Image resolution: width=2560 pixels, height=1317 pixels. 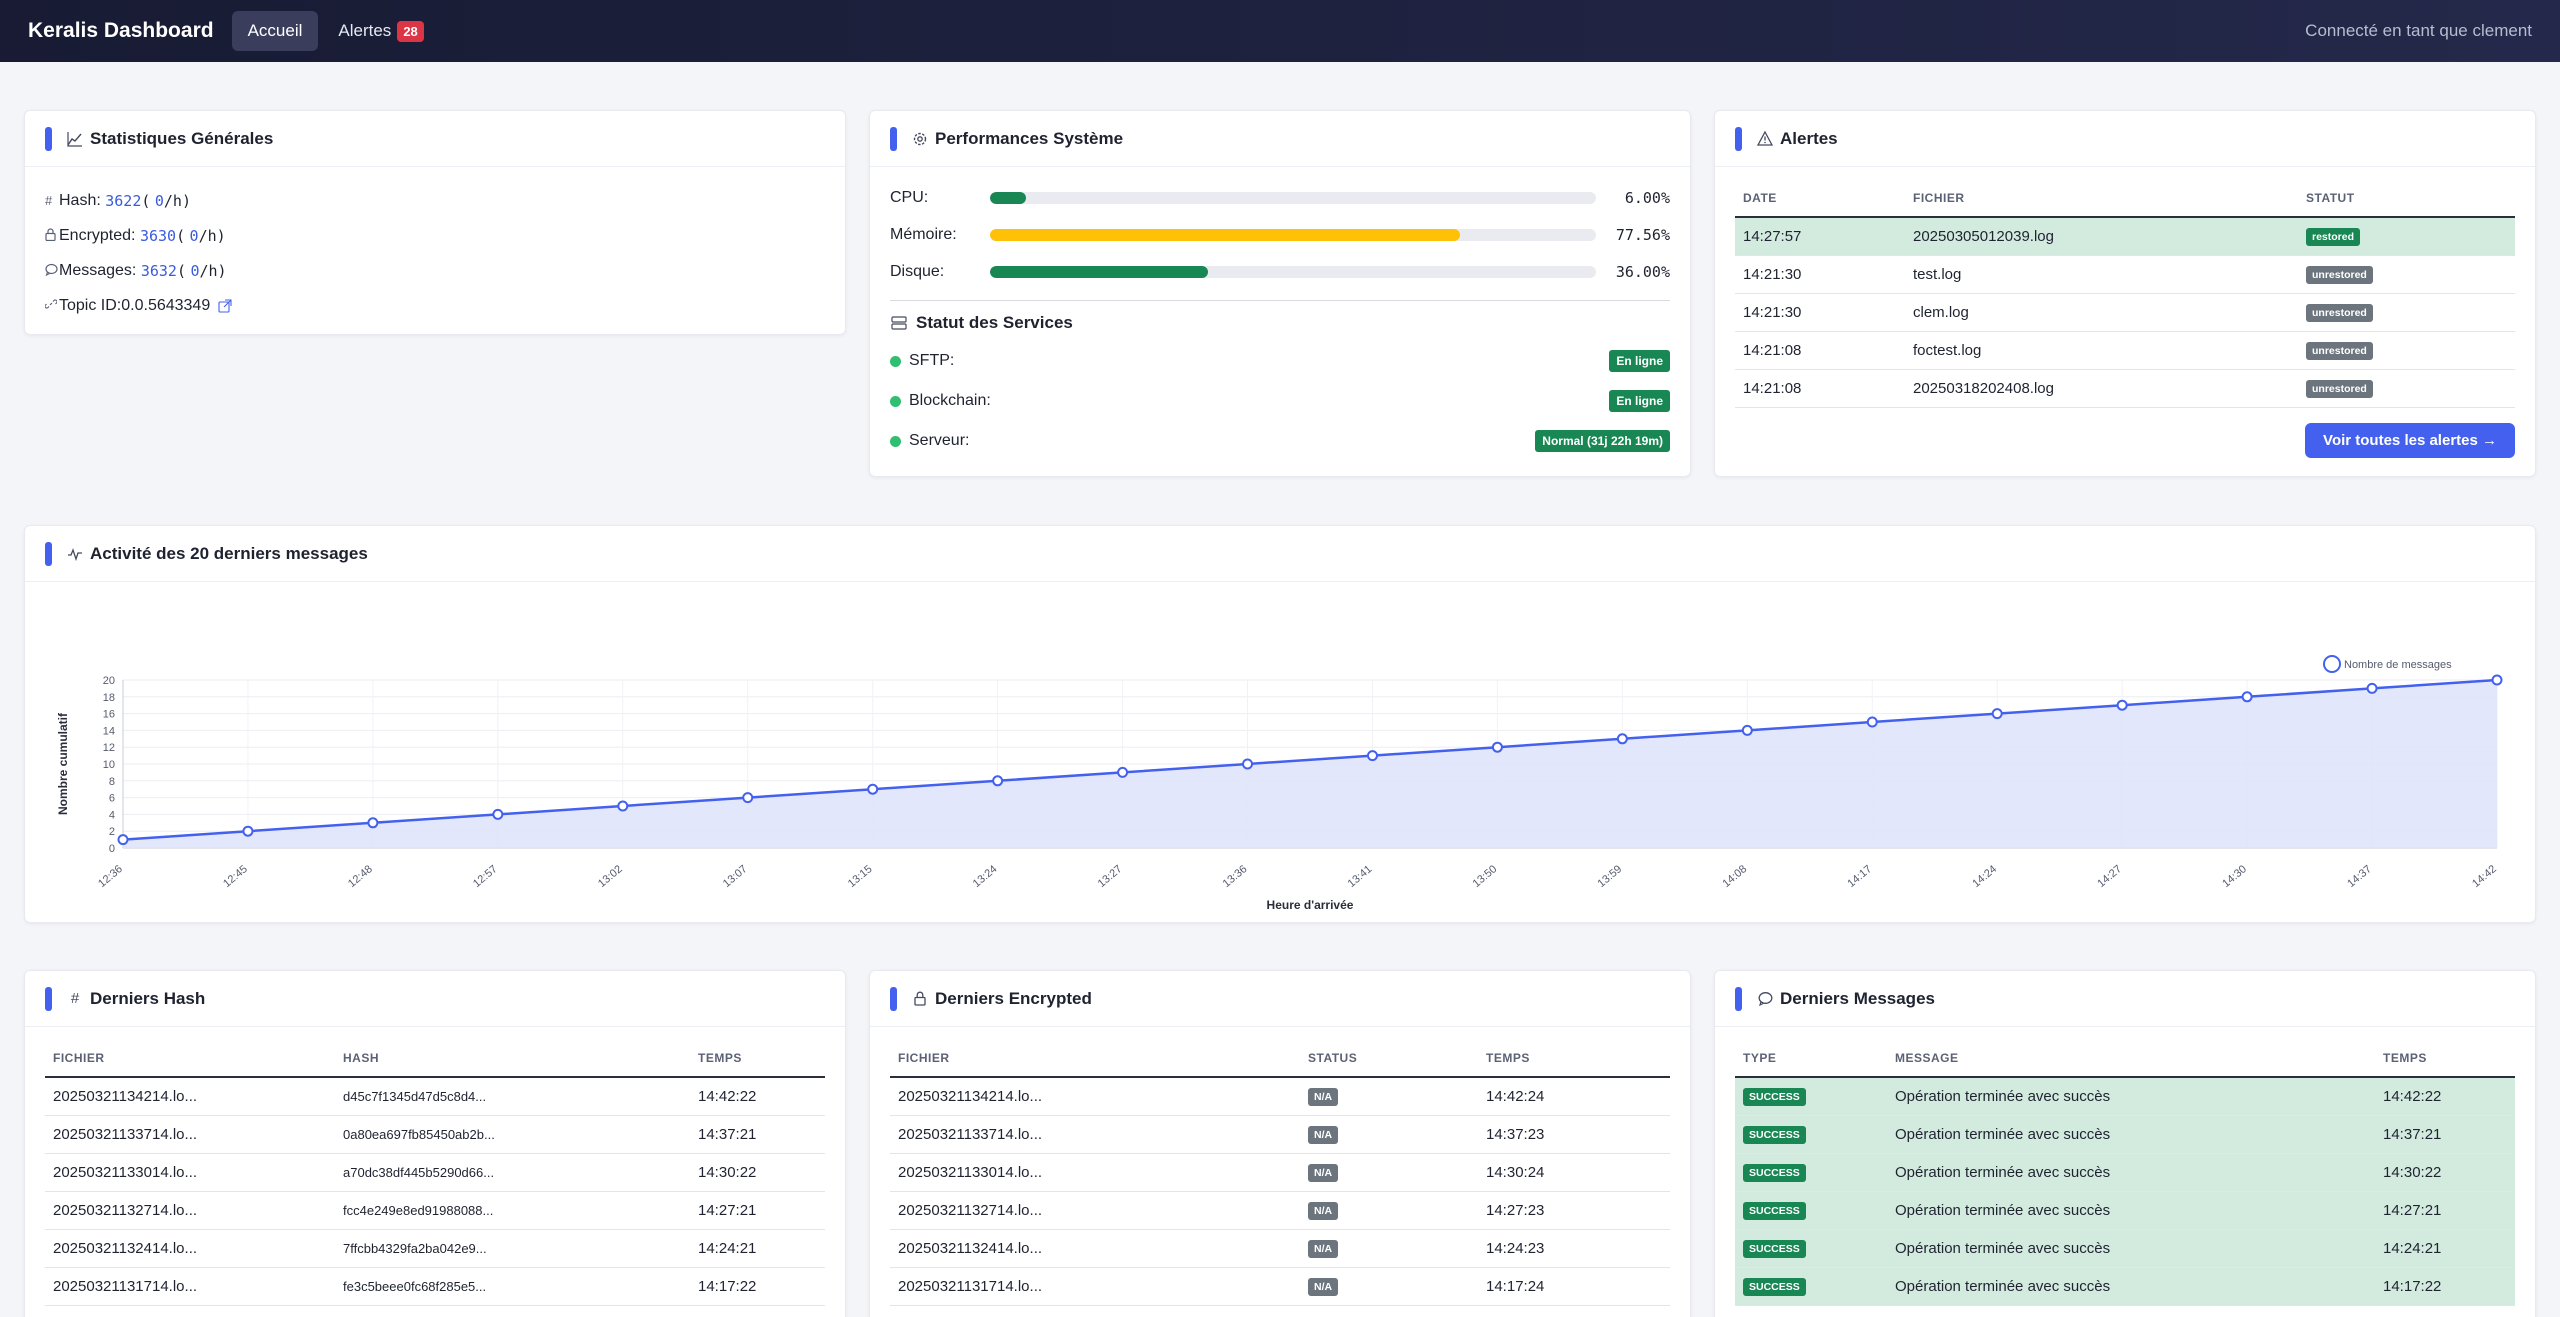 I want to click on table-row: 20250321131714.lo... N/A 14:17:24, so click(x=1280, y=1286).